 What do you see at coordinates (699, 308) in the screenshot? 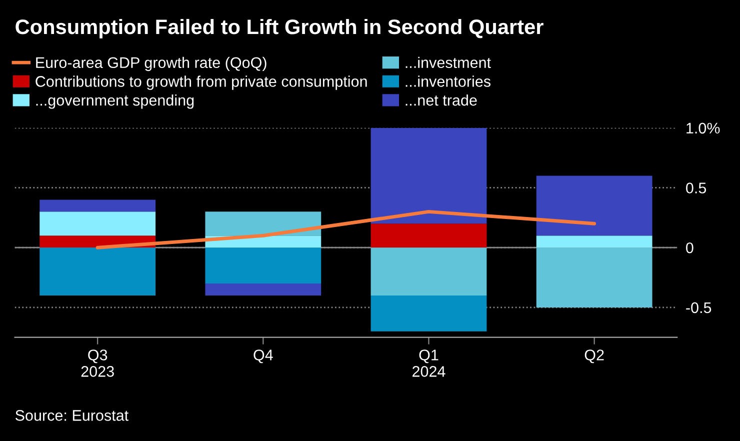
I see `y-tick-label: -0.5` at bounding box center [699, 308].